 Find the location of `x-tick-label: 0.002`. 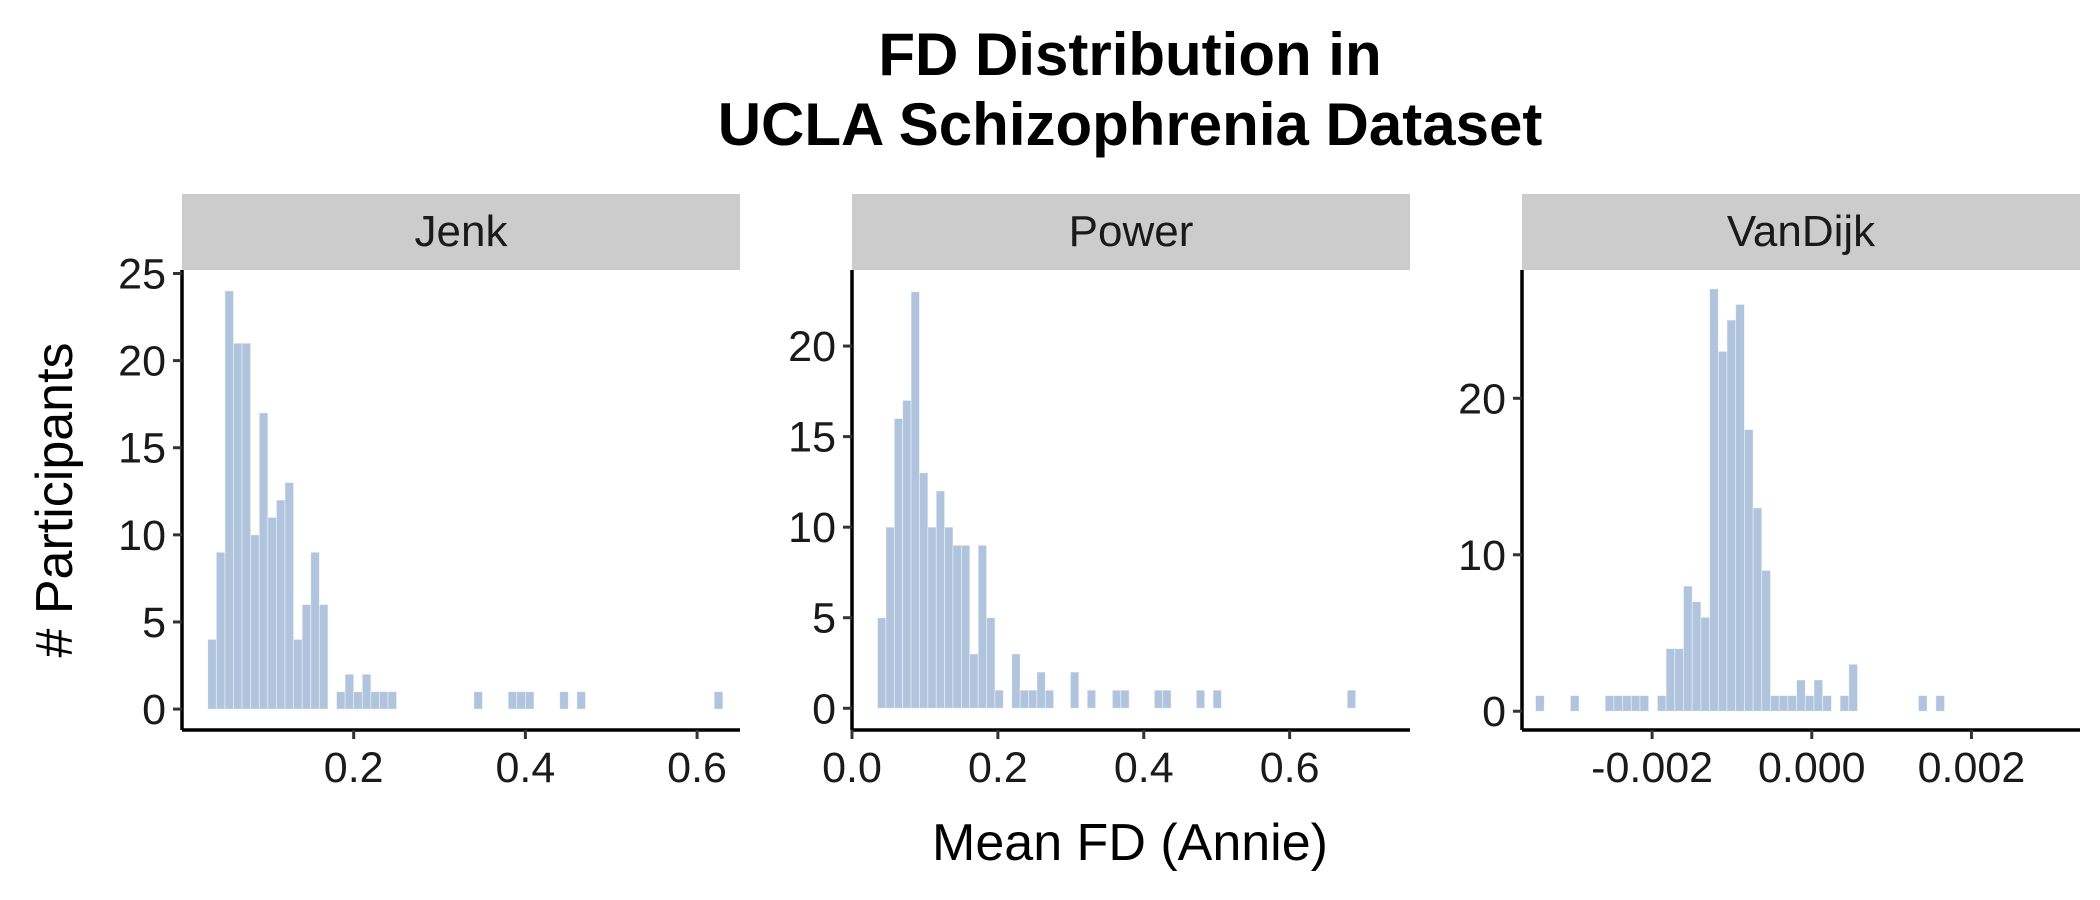

x-tick-label: 0.002 is located at coordinates (1972, 768).